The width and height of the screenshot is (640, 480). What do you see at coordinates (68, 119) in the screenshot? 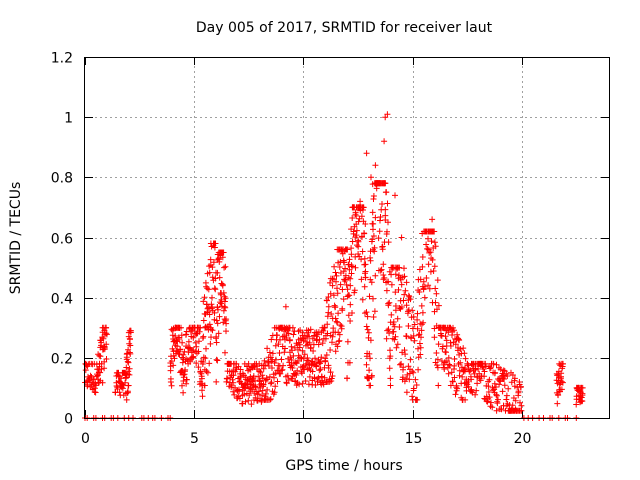
I see `y-tick-label: 1` at bounding box center [68, 119].